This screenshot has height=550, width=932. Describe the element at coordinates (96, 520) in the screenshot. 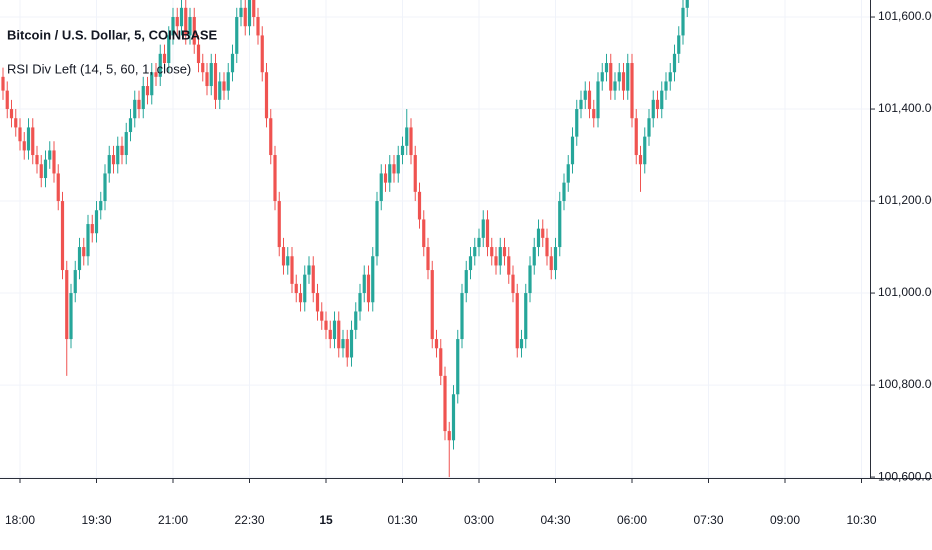

I see `x-tick-label: 19:30` at that location.